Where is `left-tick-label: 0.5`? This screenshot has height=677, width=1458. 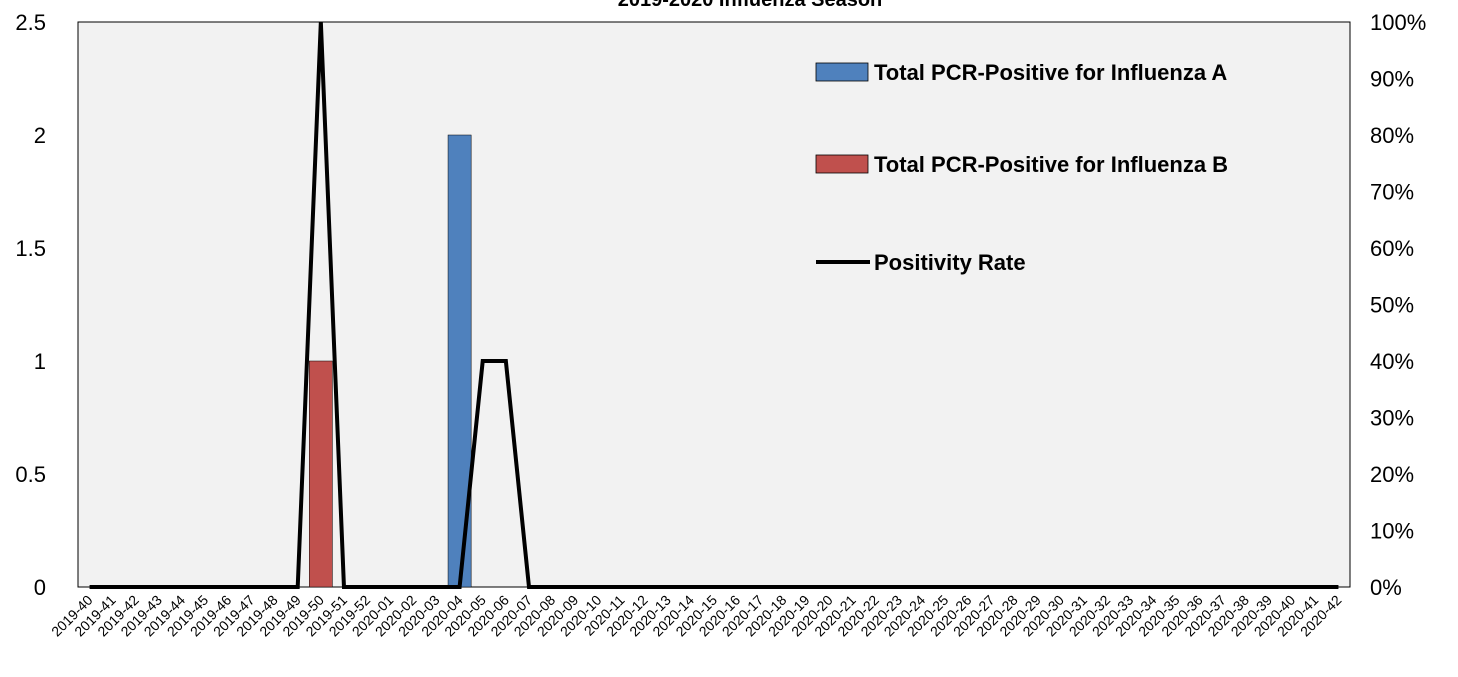
left-tick-label: 0.5 is located at coordinates (30, 474).